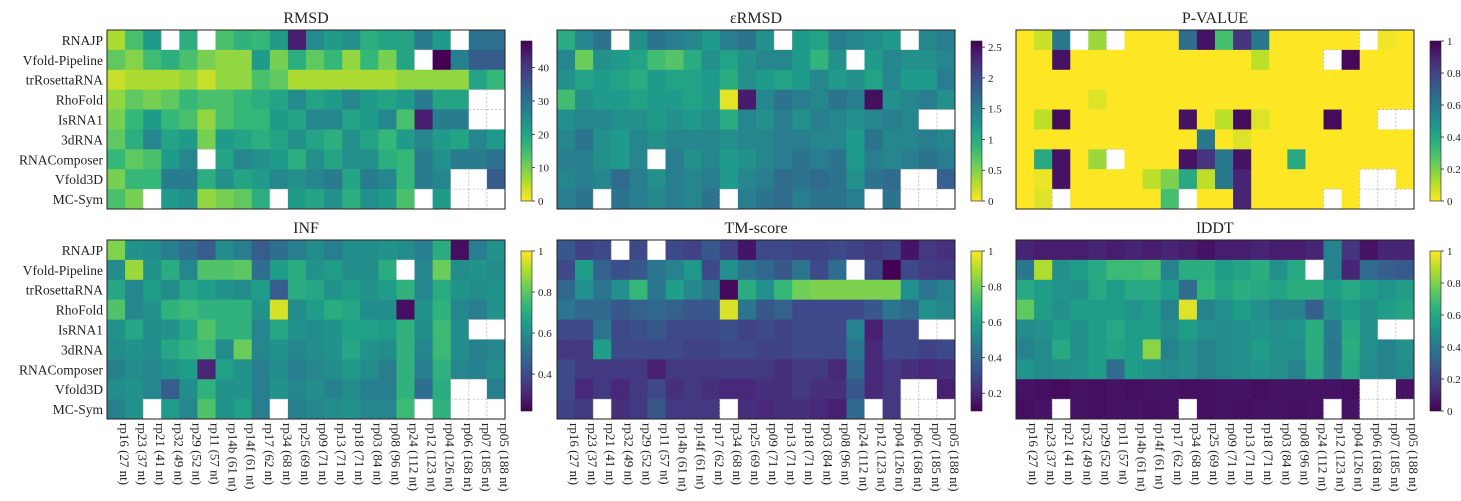  I want to click on panel-title: εRMSD, so click(756, 18).